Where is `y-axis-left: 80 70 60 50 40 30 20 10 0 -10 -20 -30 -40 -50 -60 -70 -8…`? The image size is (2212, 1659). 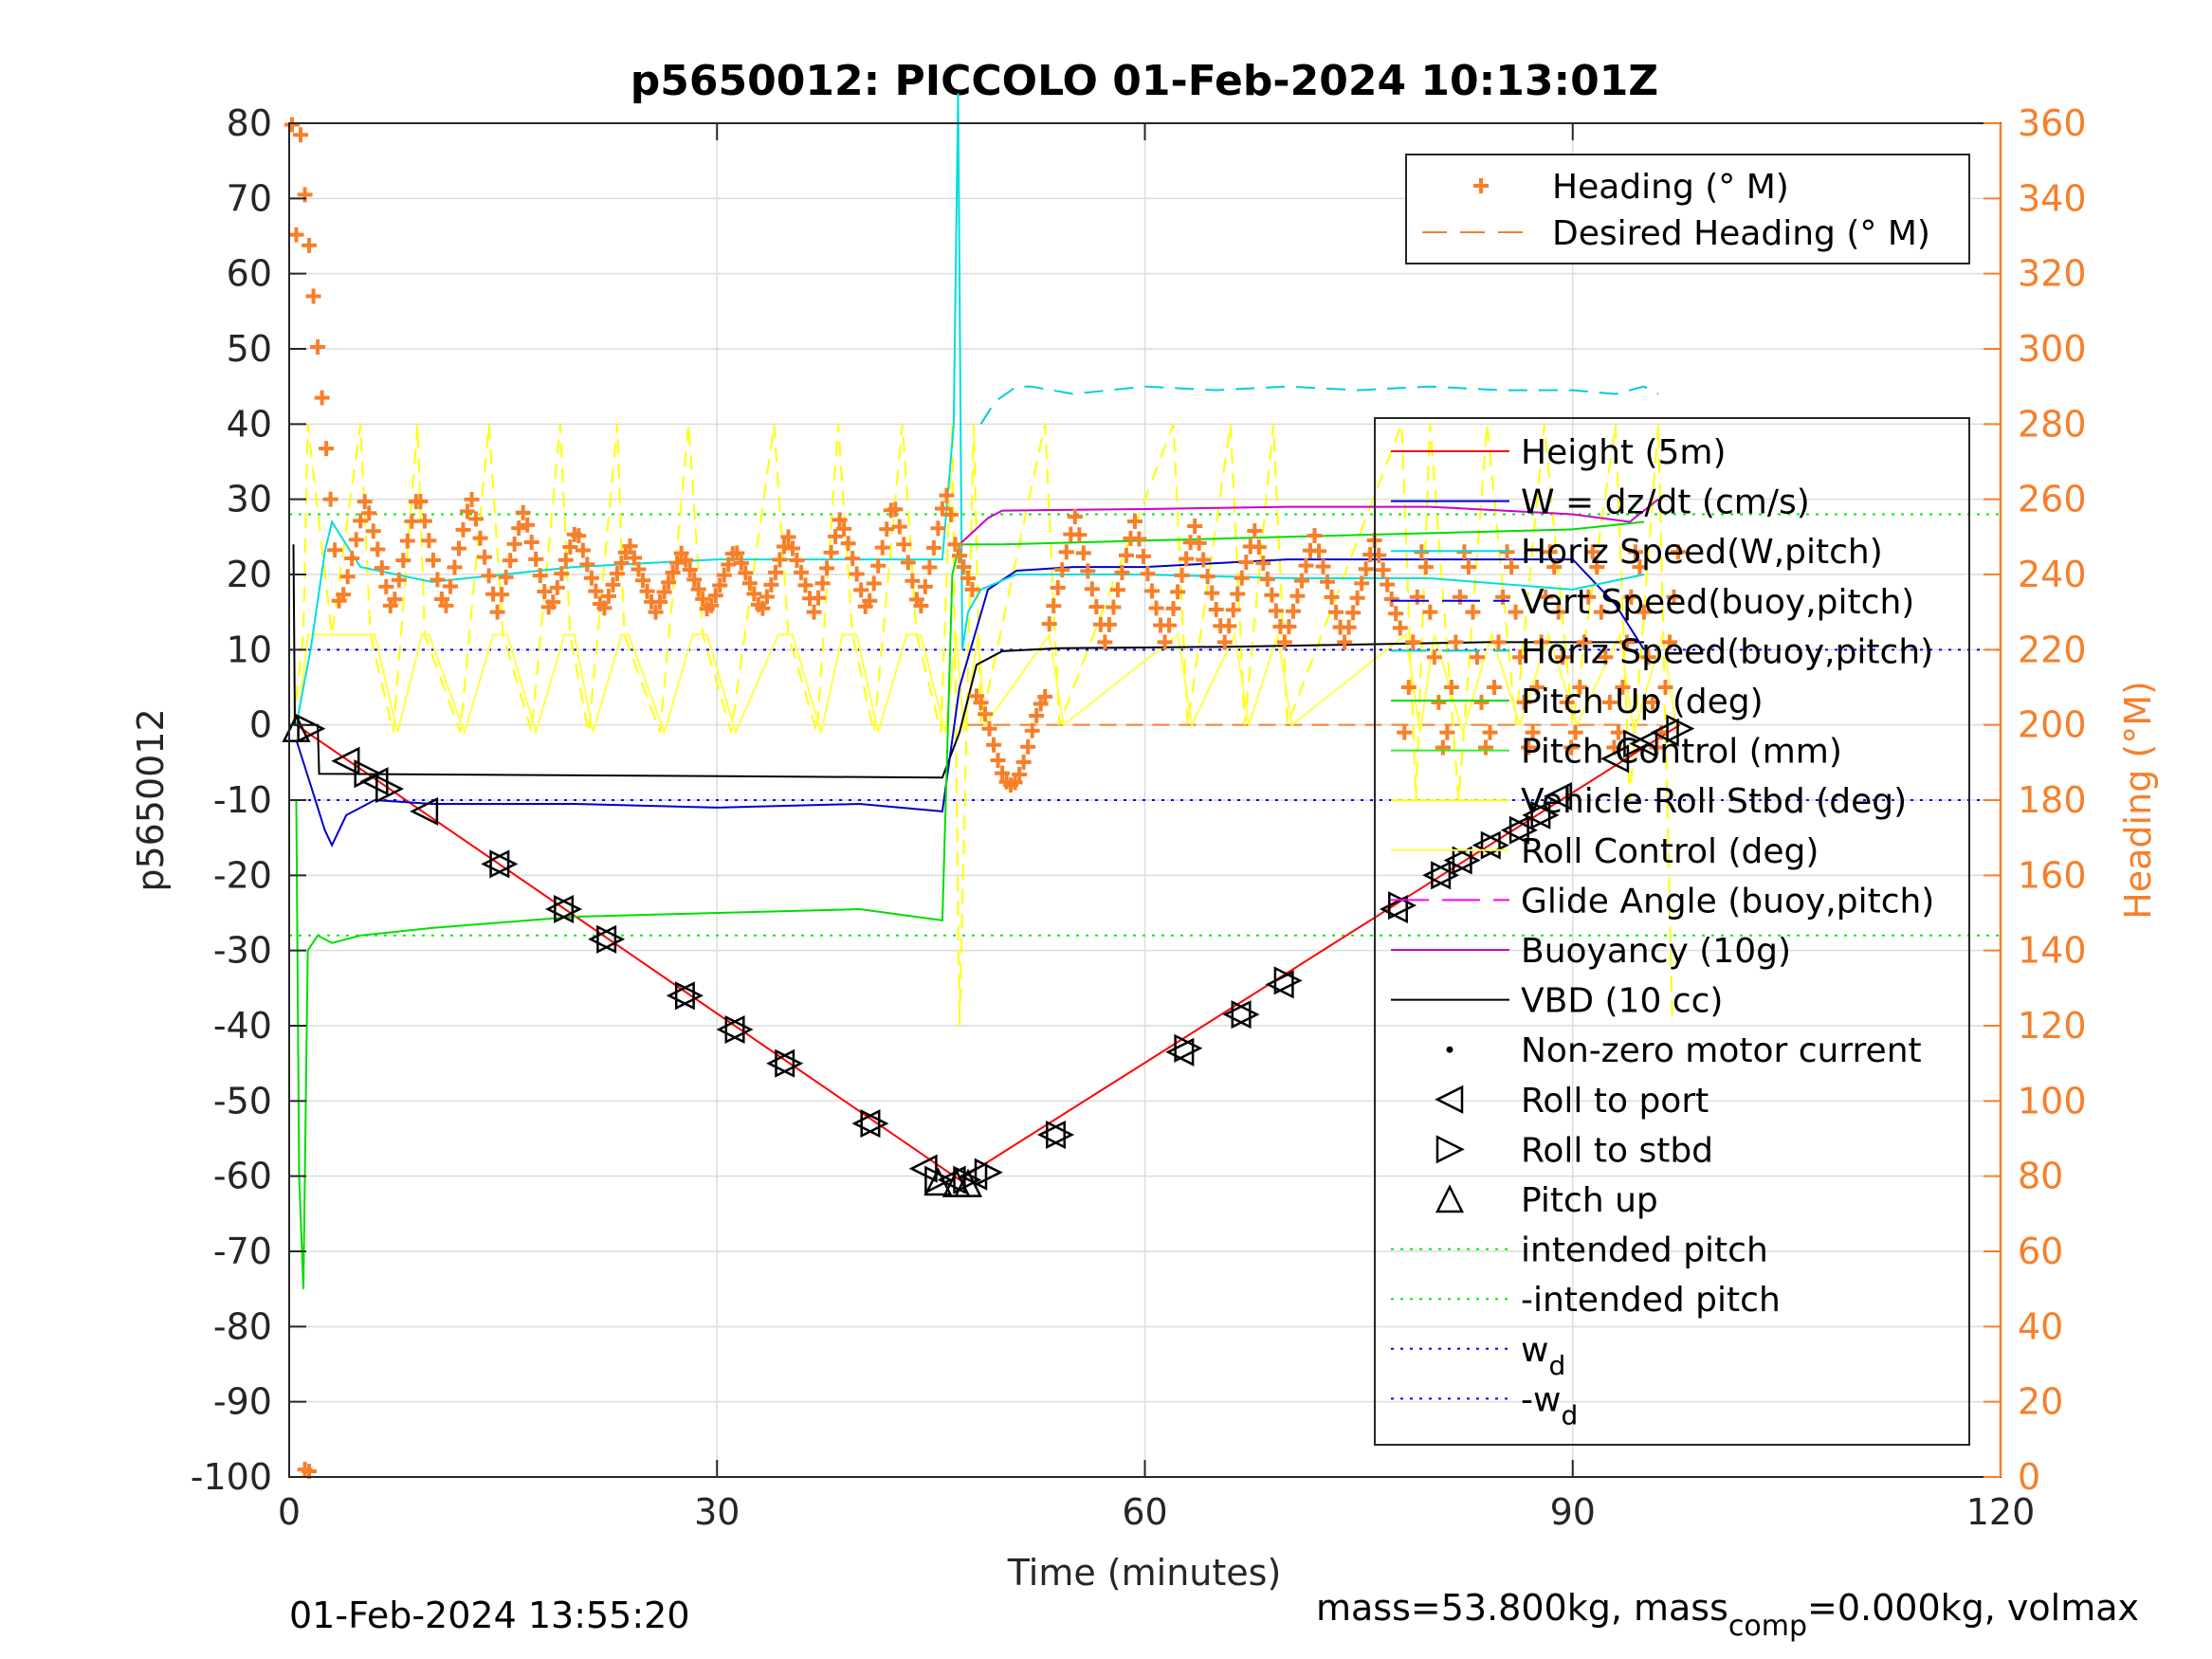 y-axis-left: 80 70 60 50 40 30 20 10 0 -10 -20 -30 -40 -50 -60 -70 -8… is located at coordinates (248, 800).